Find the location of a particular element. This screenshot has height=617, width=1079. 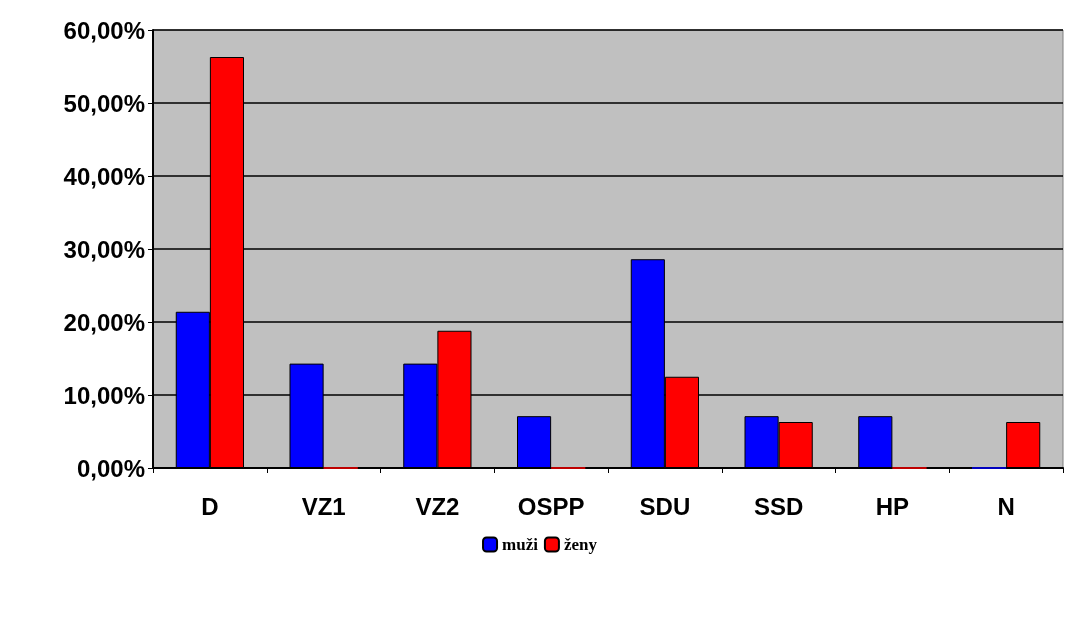

y-tick-label: 30,00% is located at coordinates (104, 249).